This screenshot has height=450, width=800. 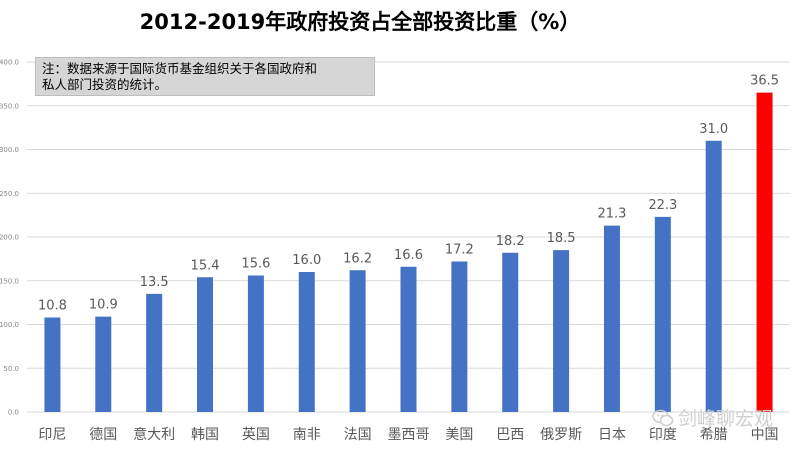 What do you see at coordinates (255, 264) in the screenshot?
I see `value-label: 15.6` at bounding box center [255, 264].